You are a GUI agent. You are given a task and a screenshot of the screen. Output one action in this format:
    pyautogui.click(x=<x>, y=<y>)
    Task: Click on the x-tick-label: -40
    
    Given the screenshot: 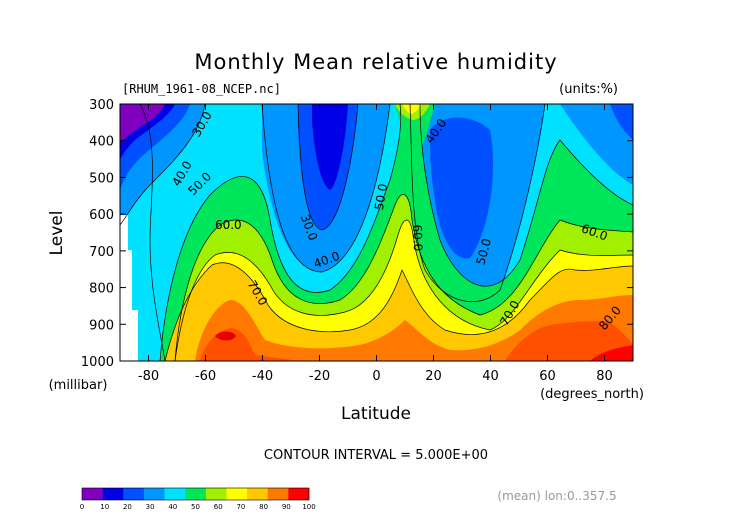 What is the action you would take?
    pyautogui.click(x=262, y=376)
    